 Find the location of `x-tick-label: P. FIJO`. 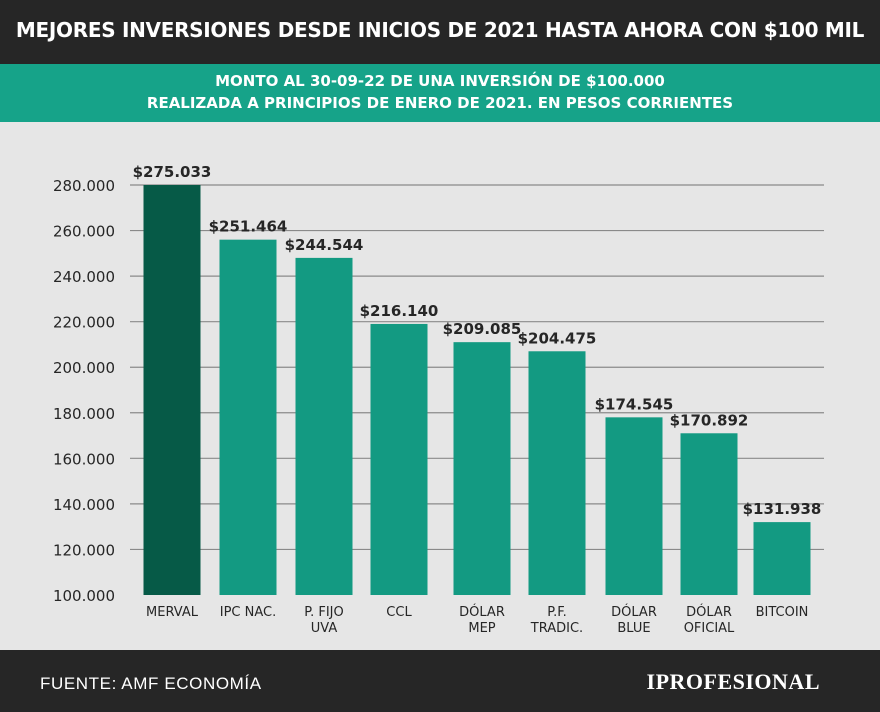

x-tick-label: P. FIJO is located at coordinates (323, 612).